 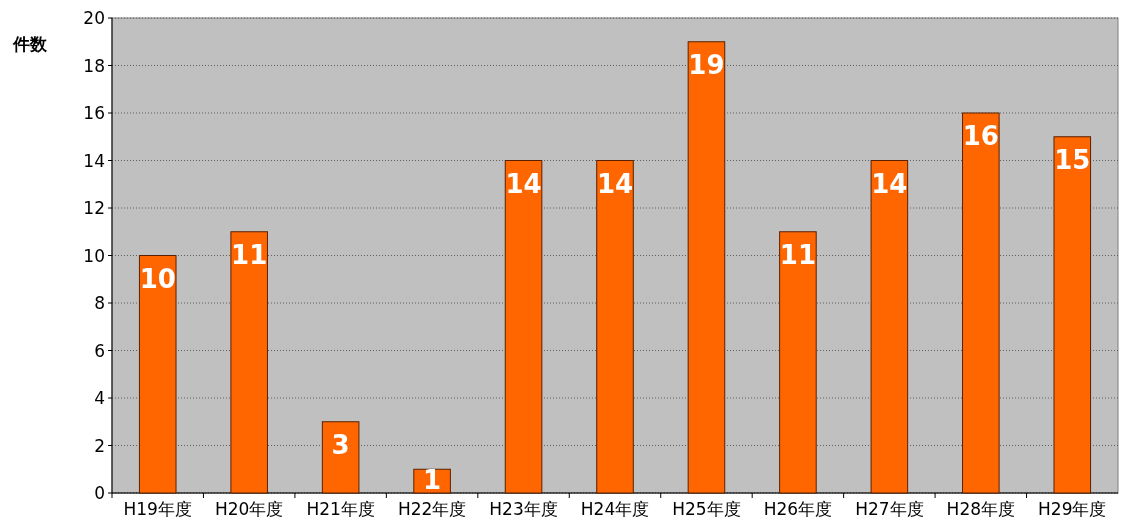 What do you see at coordinates (706, 509) in the screenshot?
I see `x-tick-label: H25年度` at bounding box center [706, 509].